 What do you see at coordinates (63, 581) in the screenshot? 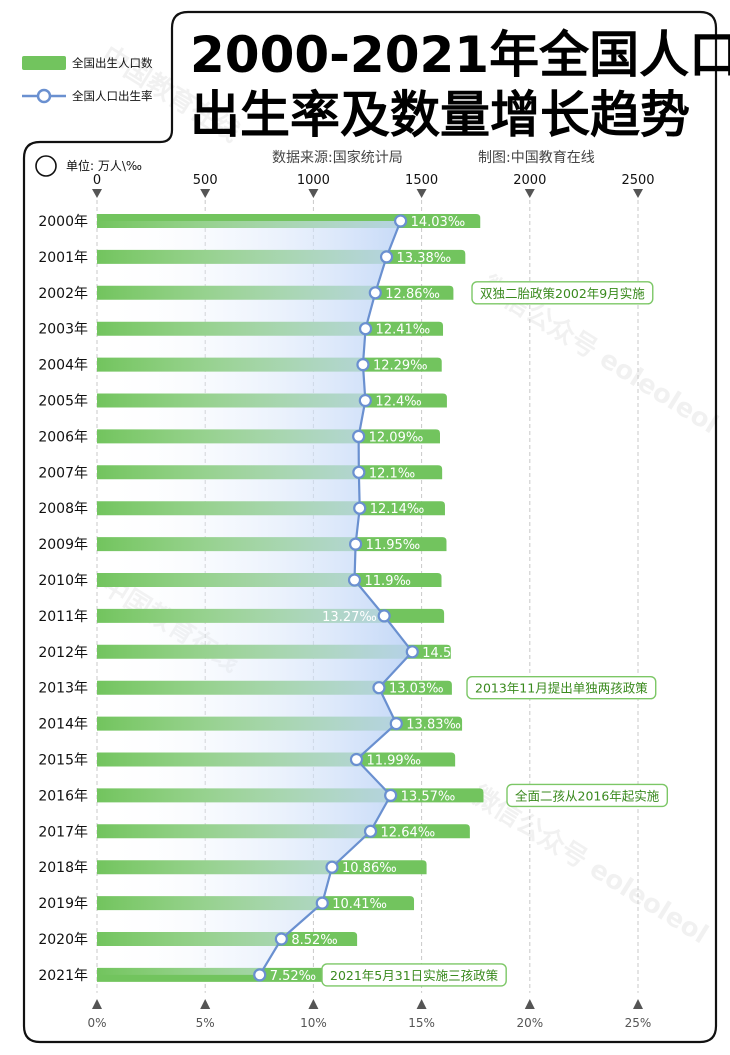
I see `year-label: 2010年` at bounding box center [63, 581].